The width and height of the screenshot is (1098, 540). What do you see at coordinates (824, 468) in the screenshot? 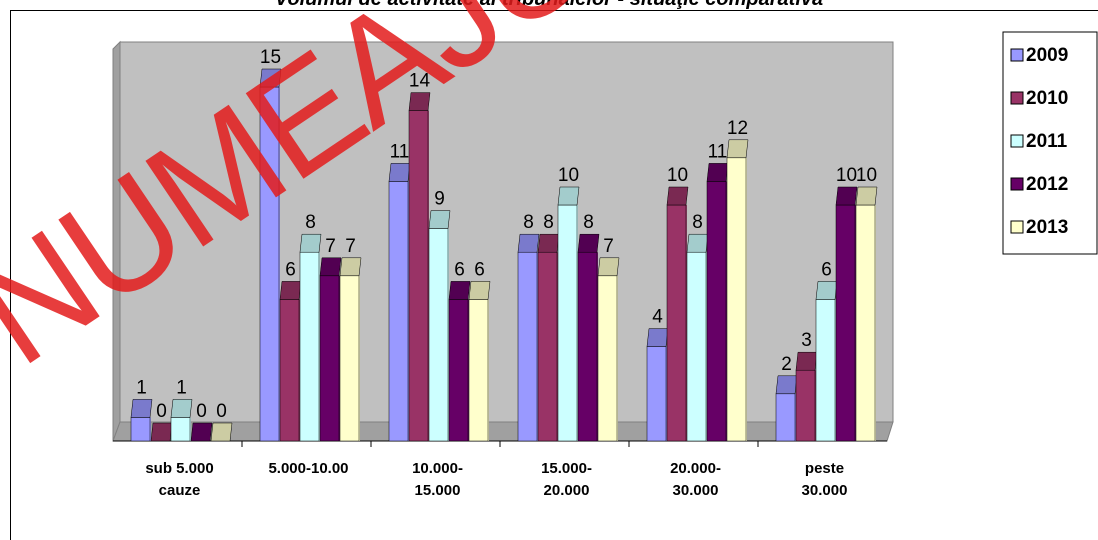
I see `x-tick-label: peste` at bounding box center [824, 468].